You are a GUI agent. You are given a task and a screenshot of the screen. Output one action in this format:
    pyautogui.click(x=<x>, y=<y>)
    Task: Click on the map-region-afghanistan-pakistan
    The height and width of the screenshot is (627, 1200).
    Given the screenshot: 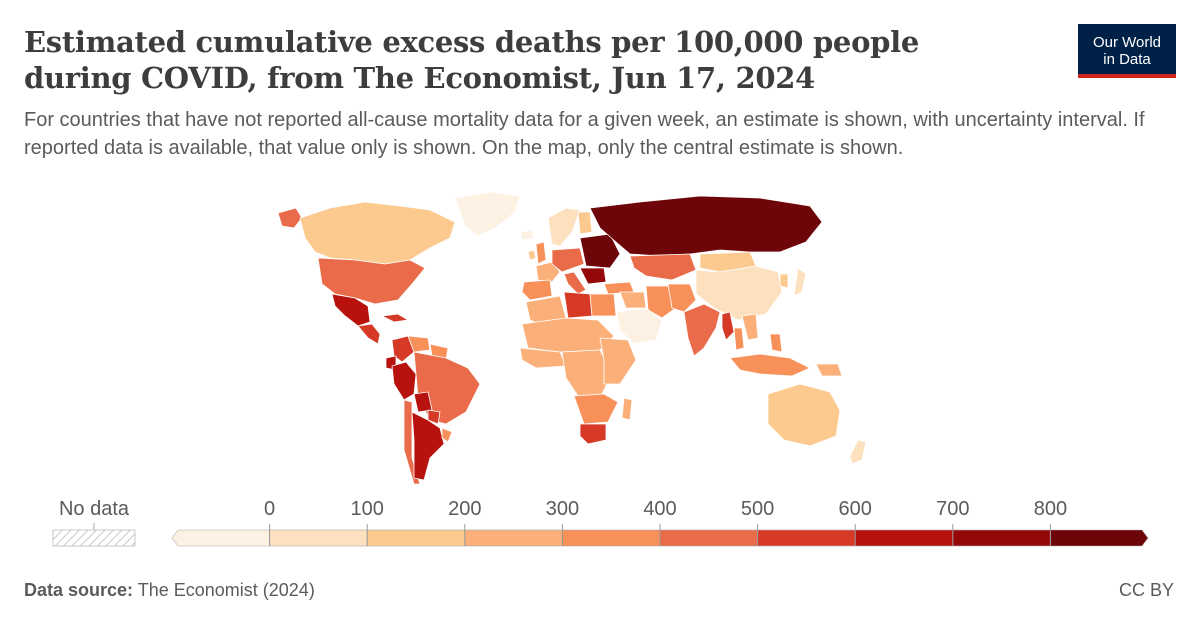 What is the action you would take?
    pyautogui.click(x=682, y=298)
    